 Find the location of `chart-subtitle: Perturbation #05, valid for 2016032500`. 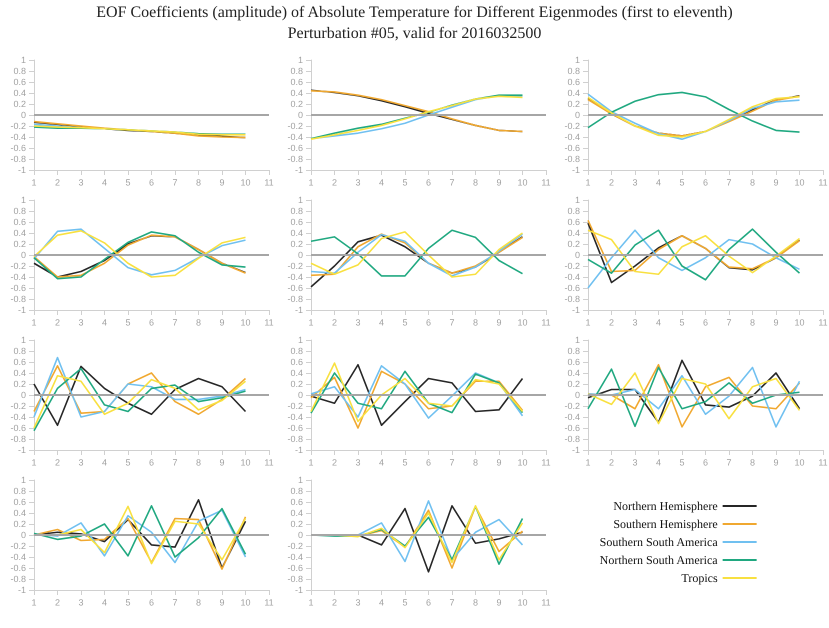

chart-subtitle: Perturbation #05, valid for 2016032500 is located at coordinates (414, 34).